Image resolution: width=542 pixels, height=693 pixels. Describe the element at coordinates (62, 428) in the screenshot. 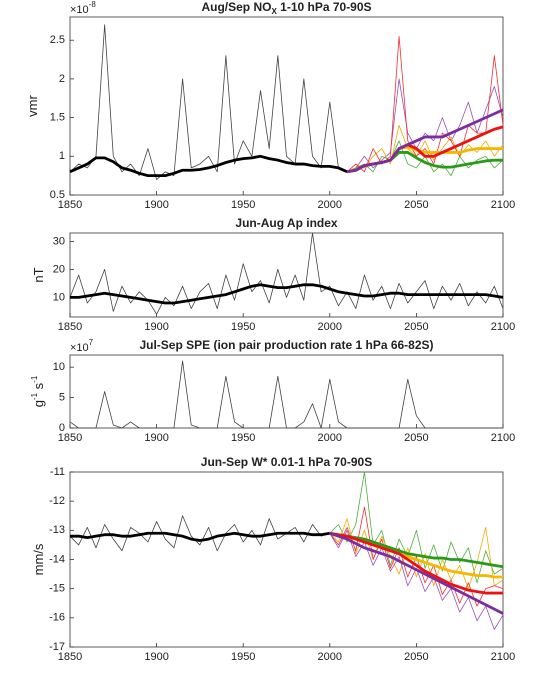

I see `y-tick-label: 0` at that location.